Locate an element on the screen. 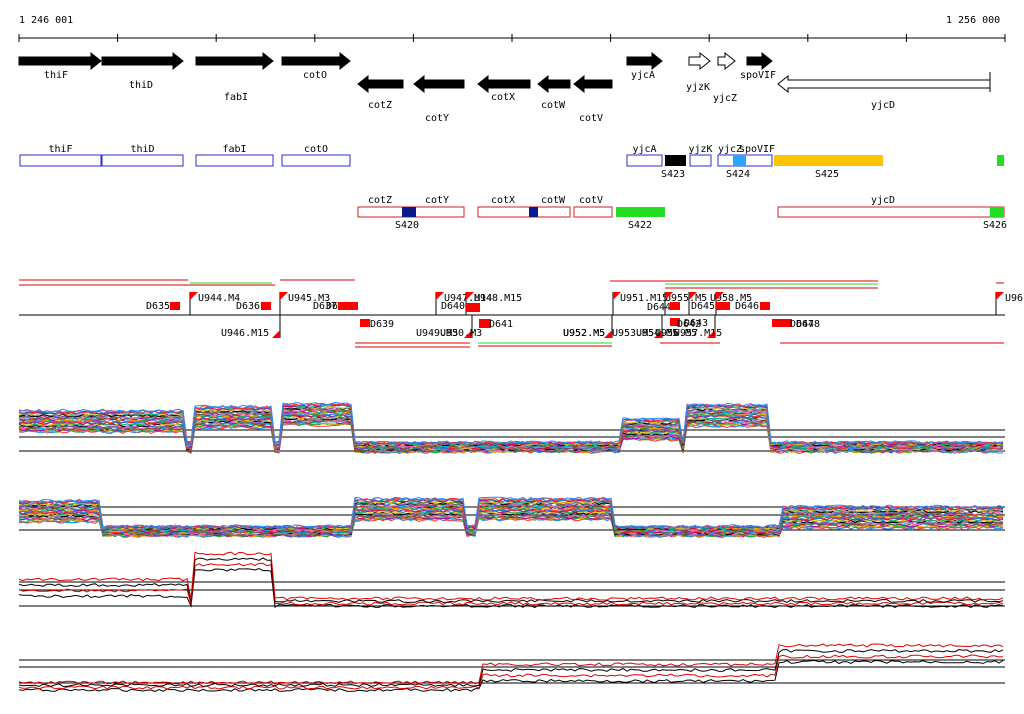 This screenshot has width=1024, height=714. reverse-transcript-label: yjcD is located at coordinates (883, 200).